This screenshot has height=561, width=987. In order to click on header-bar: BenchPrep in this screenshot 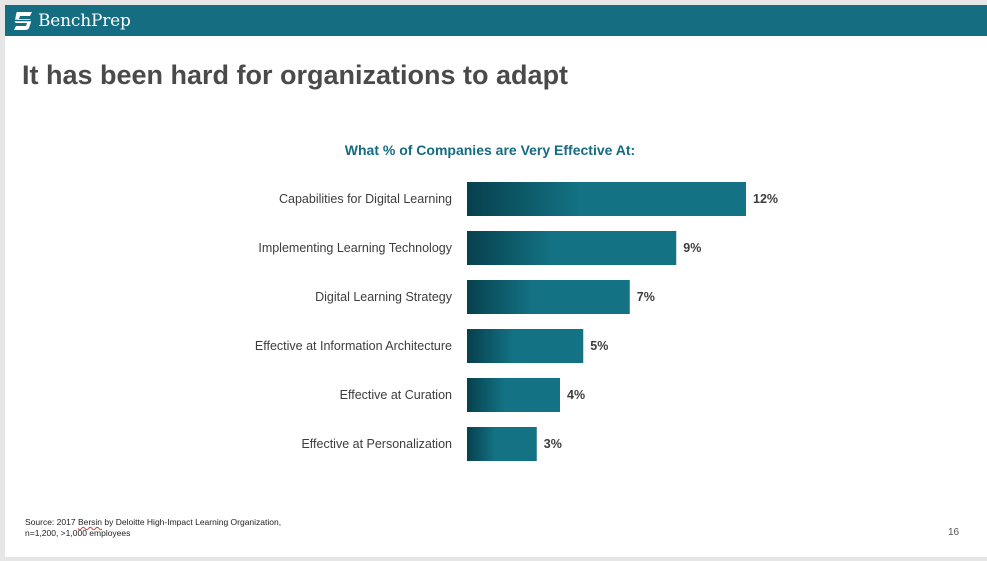, I will do `click(496, 20)`.